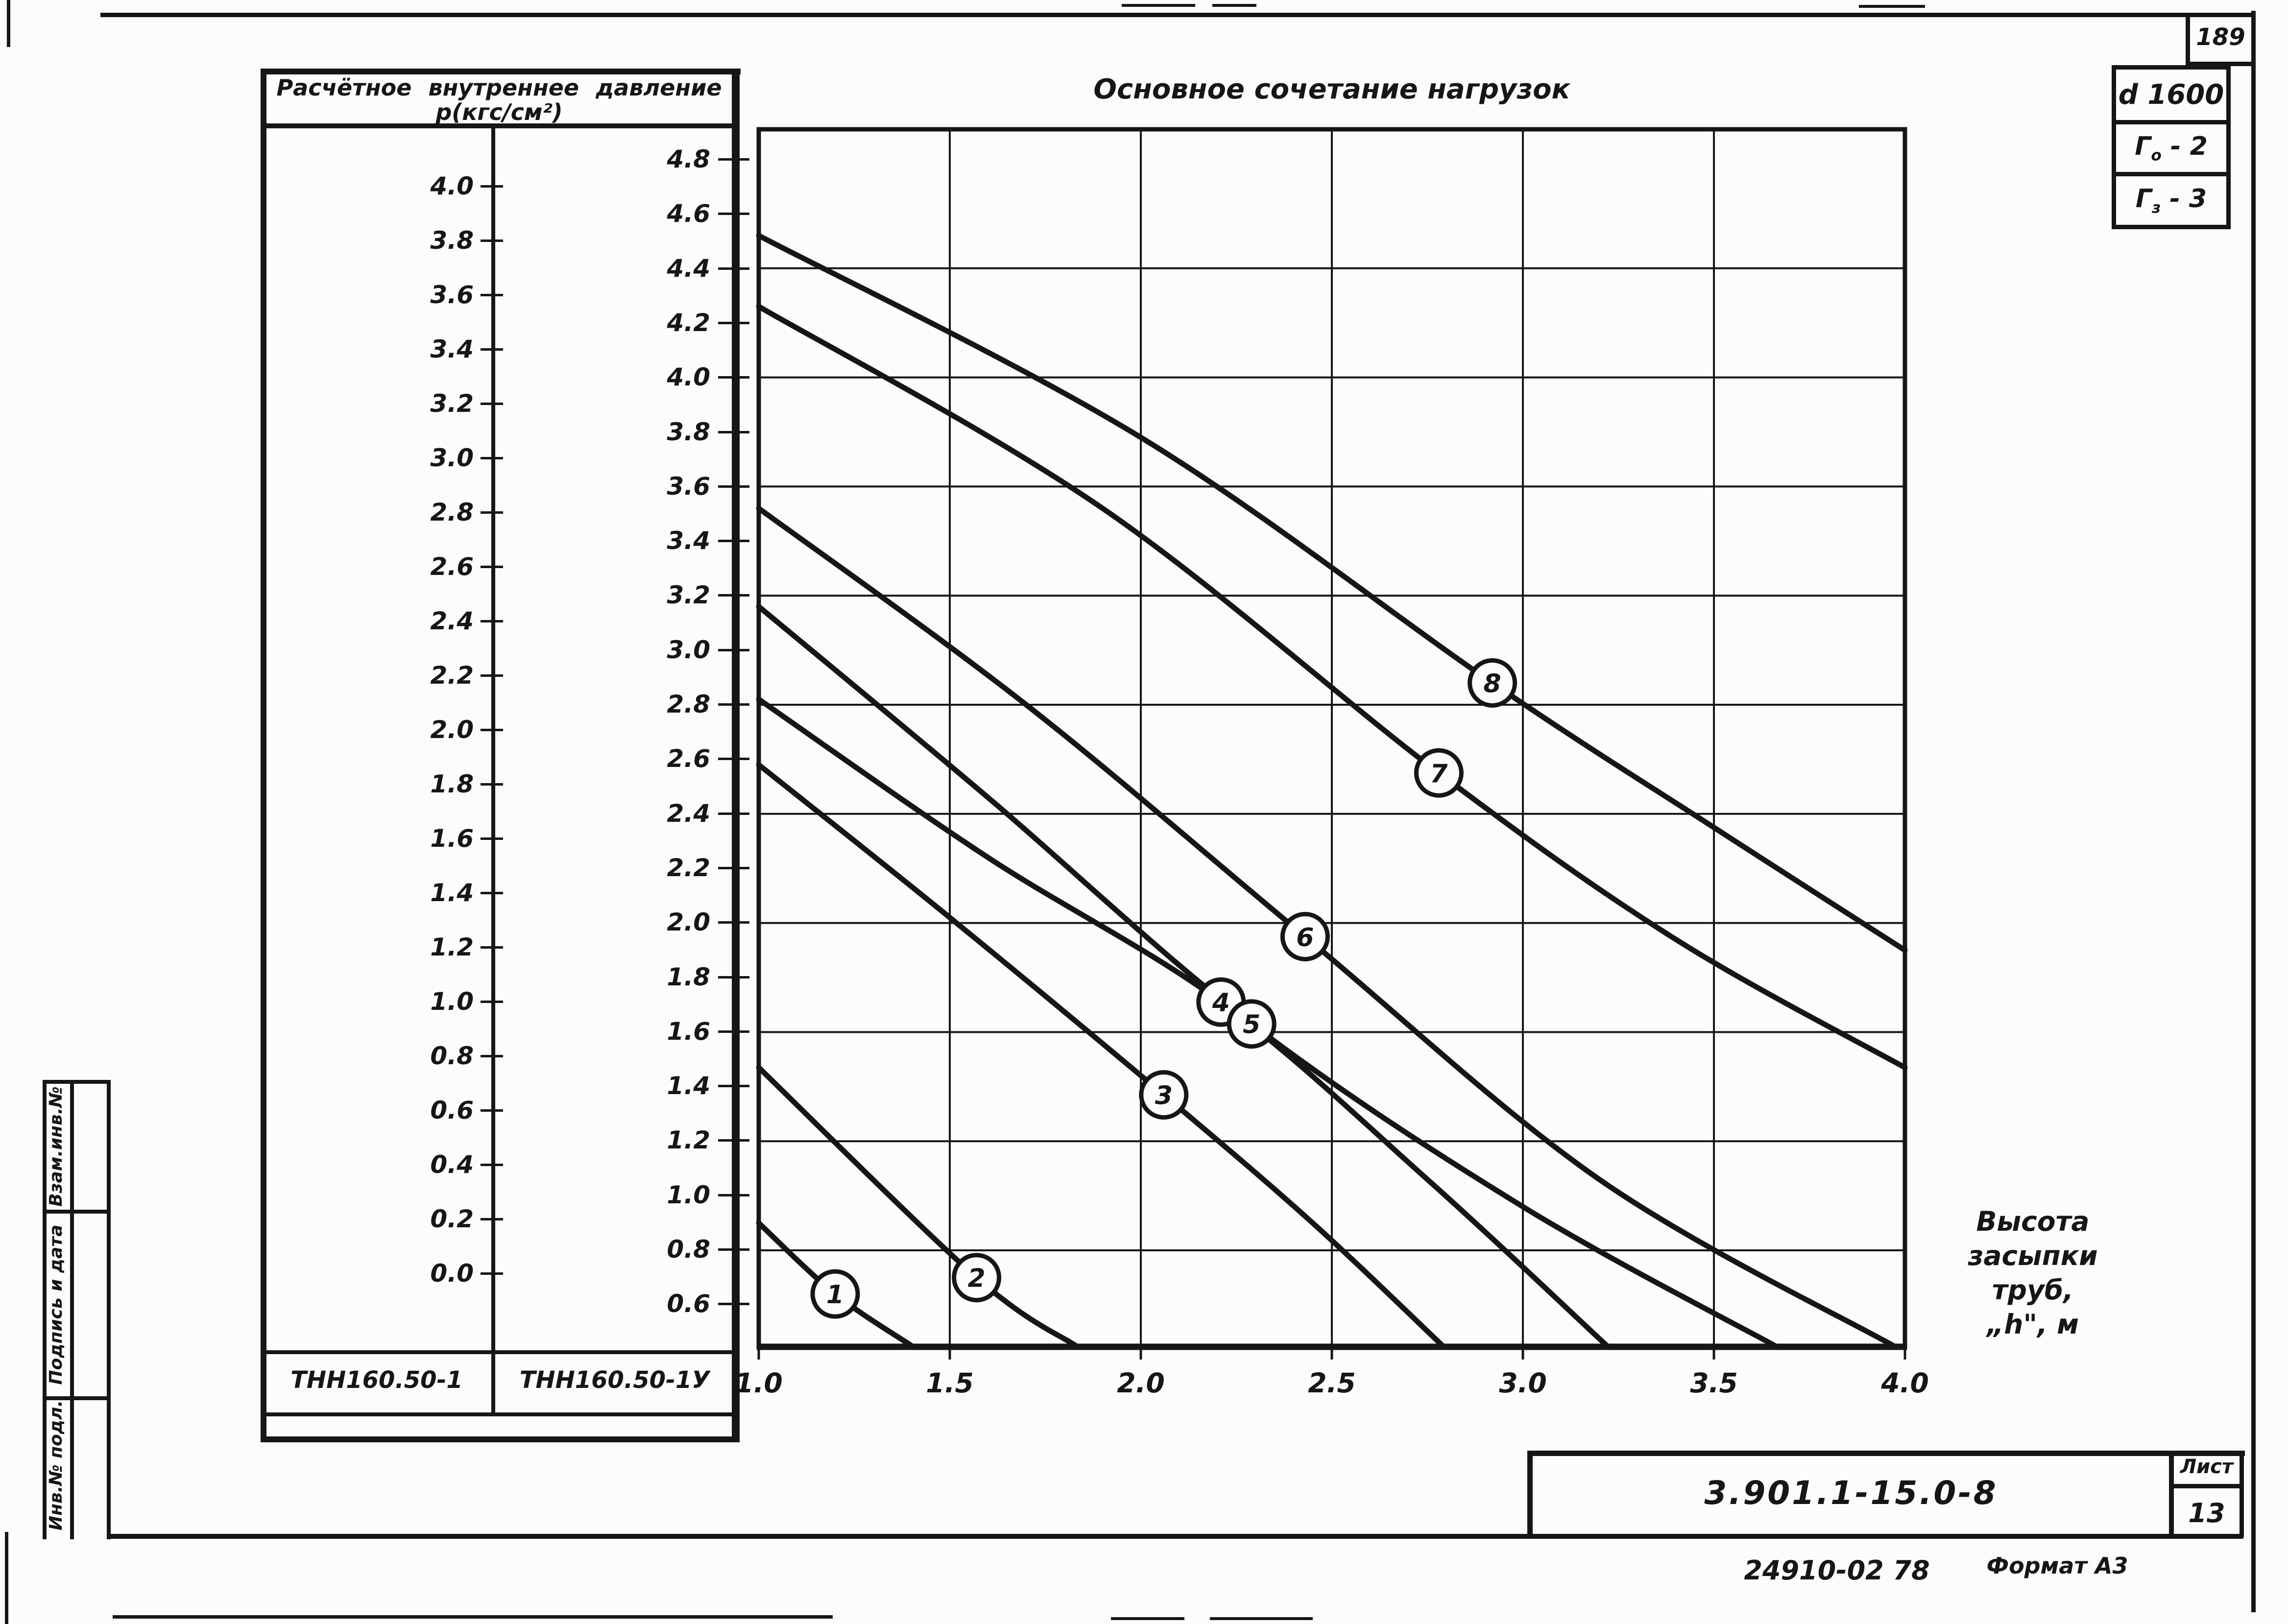  I want to click on left-scale-value: 0.6, so click(452, 1110).